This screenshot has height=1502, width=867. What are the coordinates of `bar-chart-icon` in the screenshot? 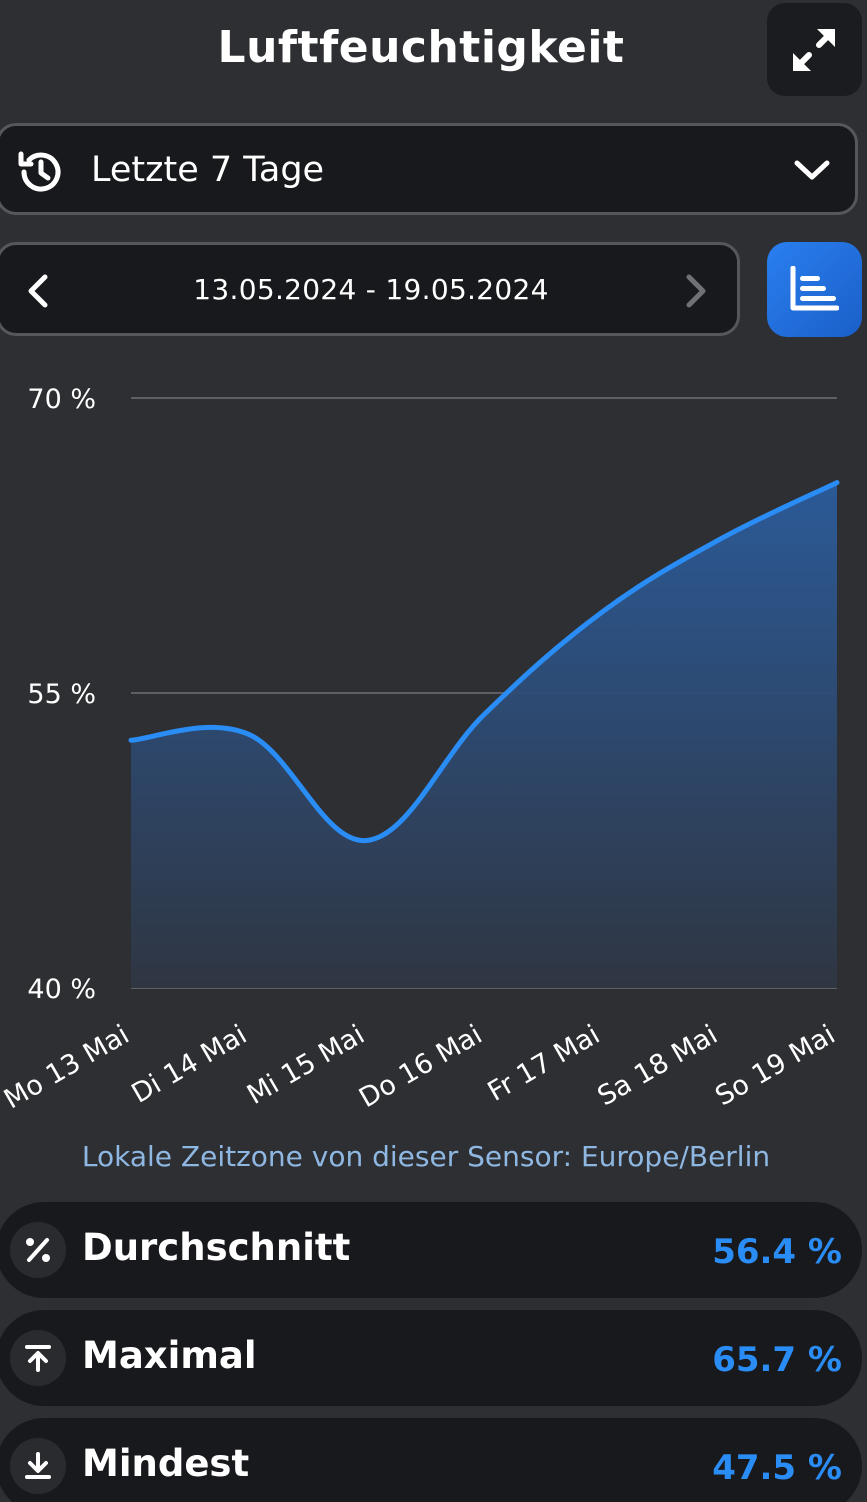 It's located at (814, 288).